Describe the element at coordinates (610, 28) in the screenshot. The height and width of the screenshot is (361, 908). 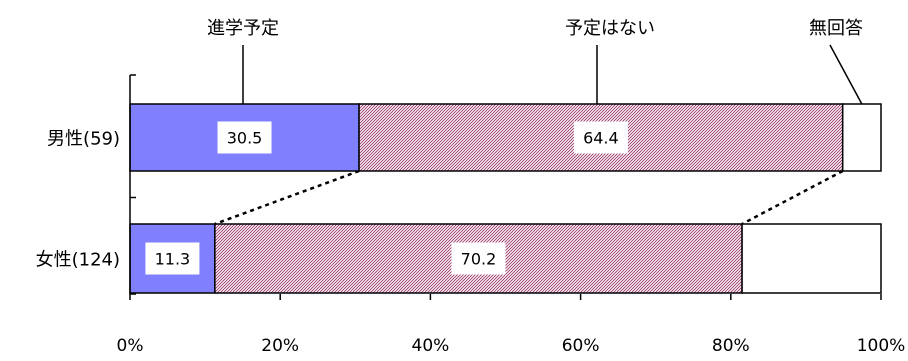
I see `legend-callout-label: 予定はない` at that location.